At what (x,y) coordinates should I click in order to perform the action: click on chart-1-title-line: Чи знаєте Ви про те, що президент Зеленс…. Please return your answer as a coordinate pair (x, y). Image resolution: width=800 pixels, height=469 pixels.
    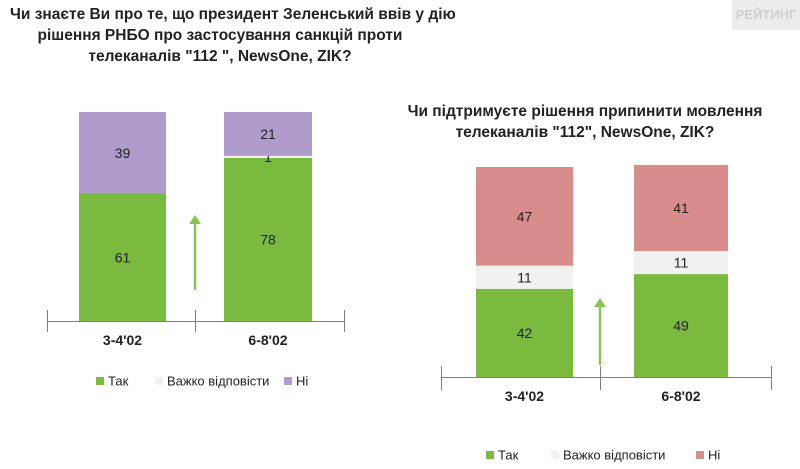
    Looking at the image, I should click on (233, 14).